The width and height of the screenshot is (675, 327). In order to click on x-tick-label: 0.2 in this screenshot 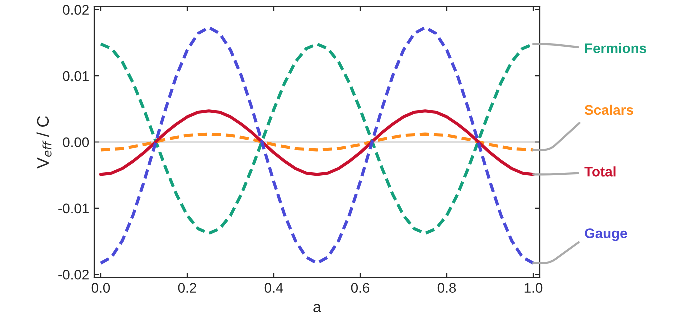, I will do `click(187, 288)`.